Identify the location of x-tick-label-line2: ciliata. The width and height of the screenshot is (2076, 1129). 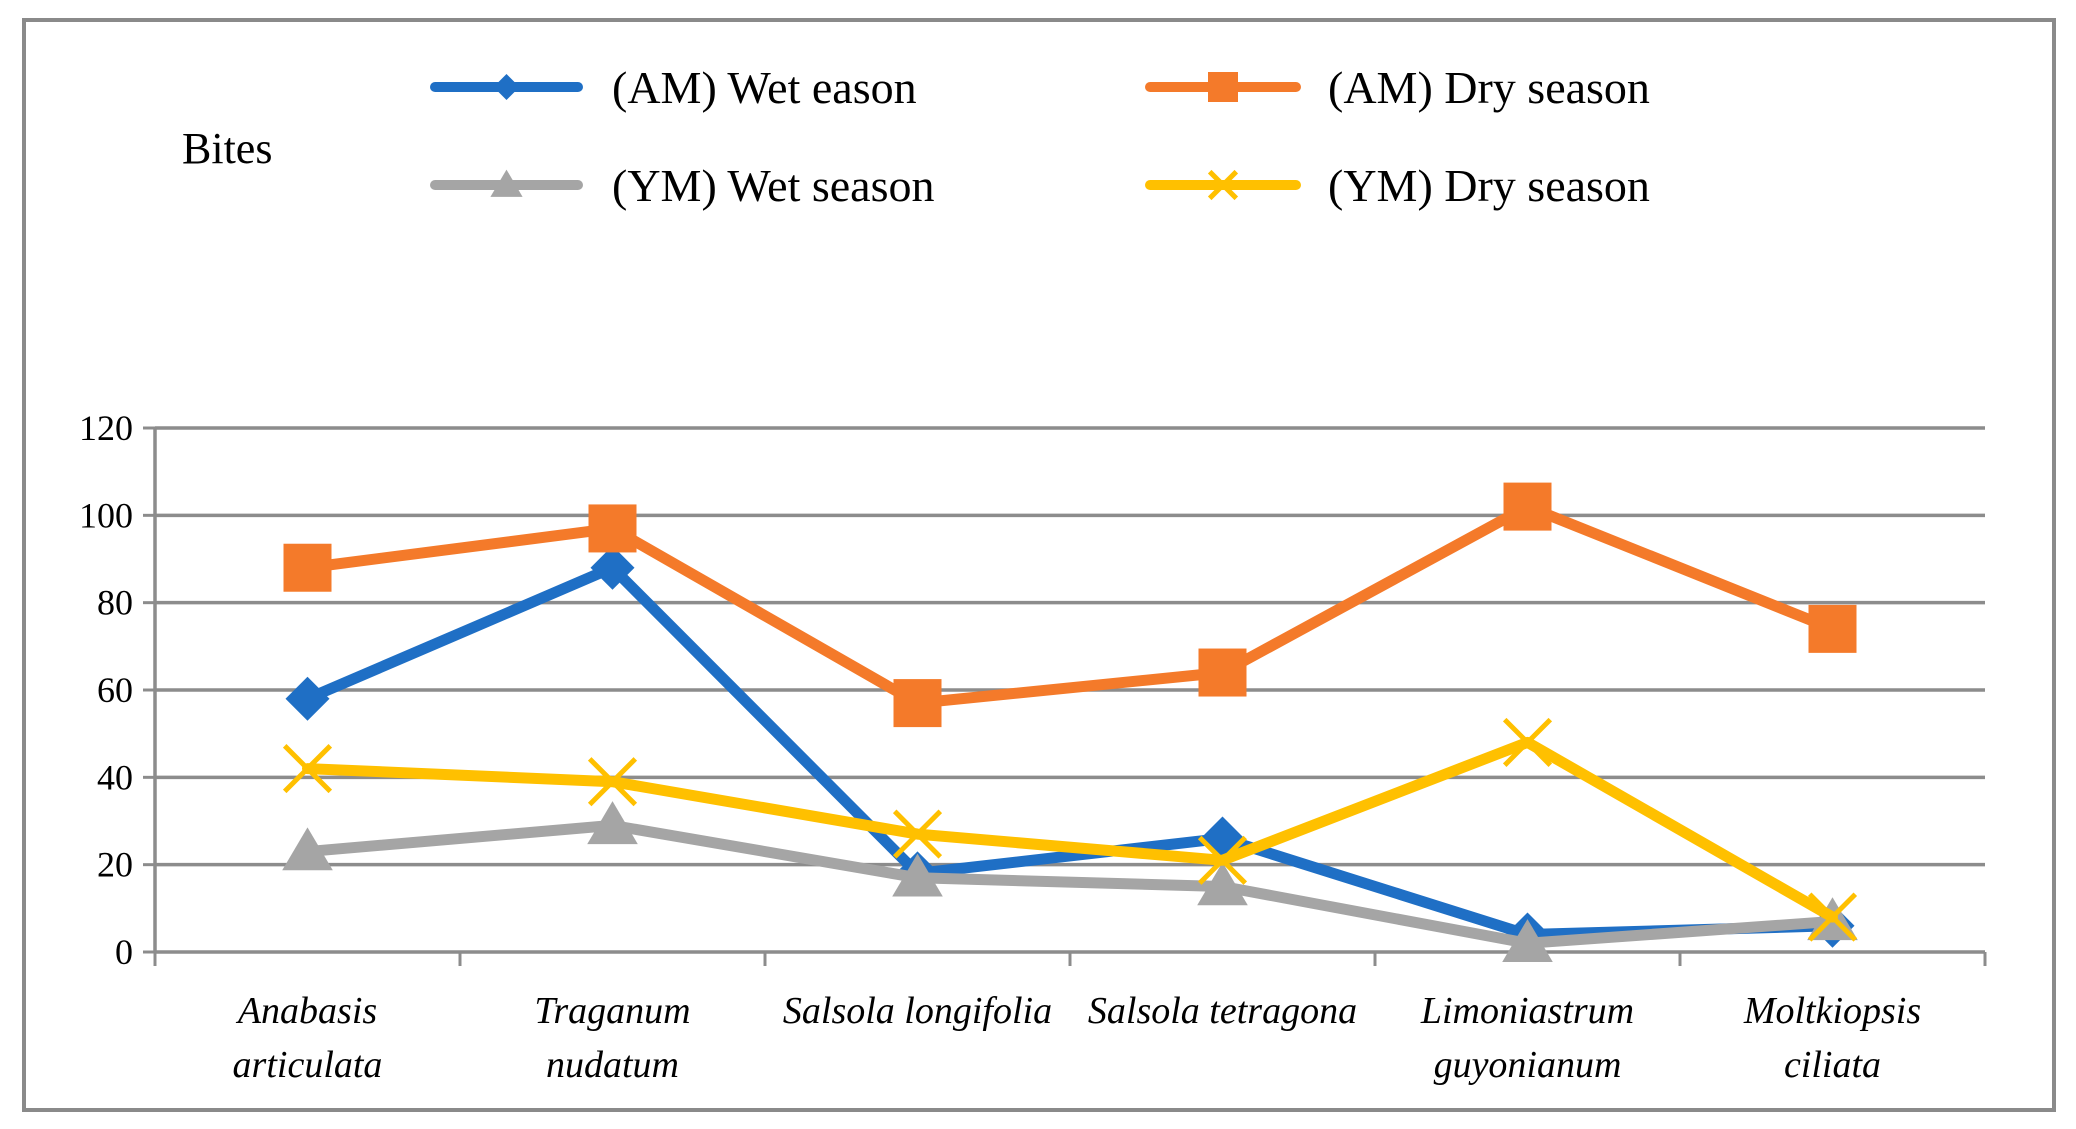
(1832, 1065).